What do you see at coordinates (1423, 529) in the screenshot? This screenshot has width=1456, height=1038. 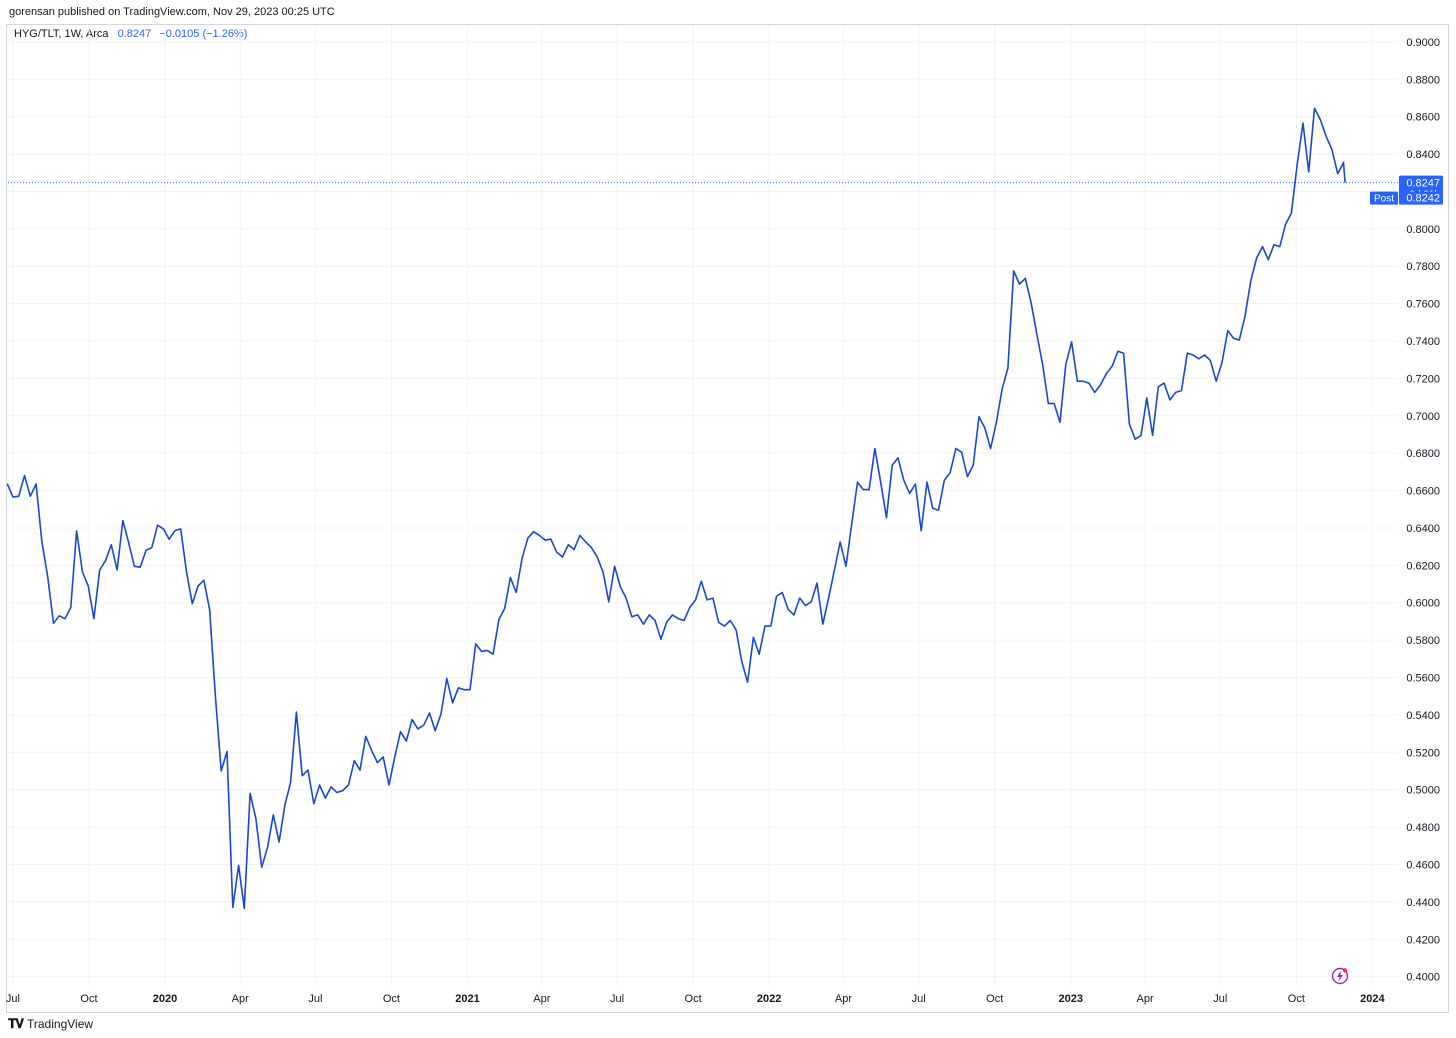 I see `y-tick-label: 0.6400` at bounding box center [1423, 529].